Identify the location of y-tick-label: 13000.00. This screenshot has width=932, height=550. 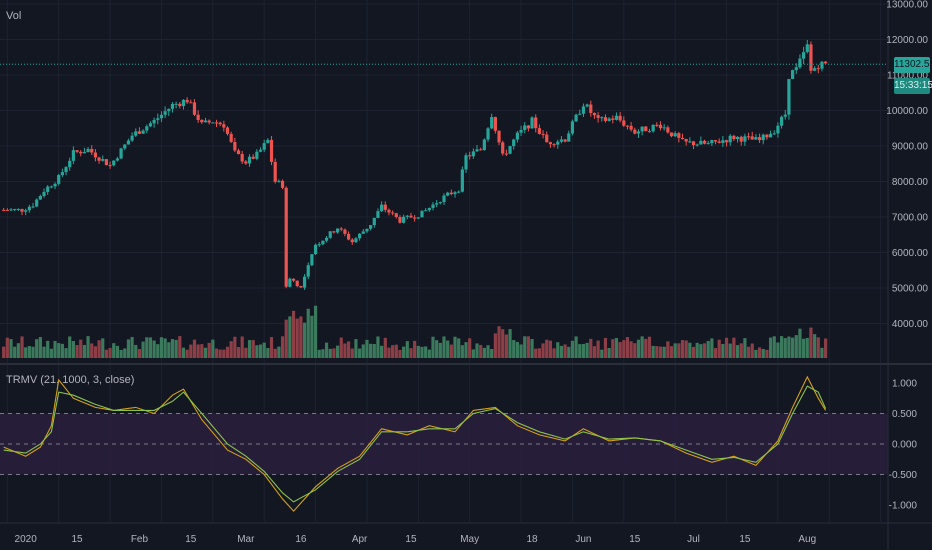
(907, 5).